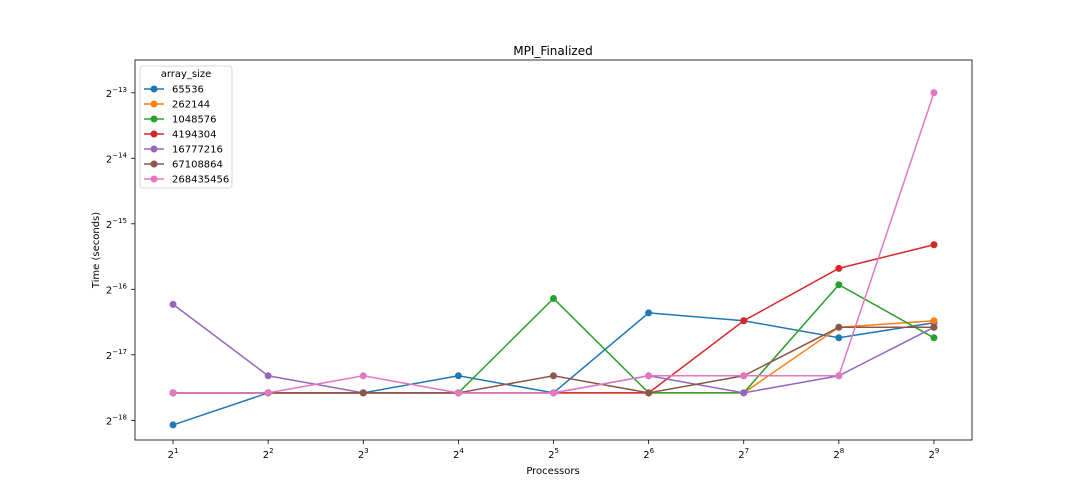  What do you see at coordinates (116, 93) in the screenshot?
I see `y-tick-label: 2−13` at bounding box center [116, 93].